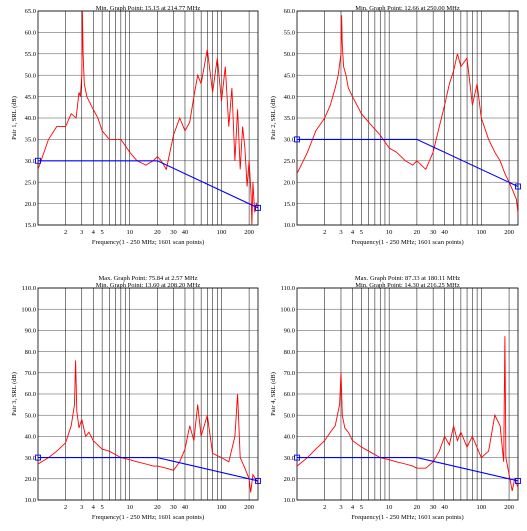 The height and width of the screenshot is (531, 527). I want to click on y-tick-label: 110.0, so click(29, 288).